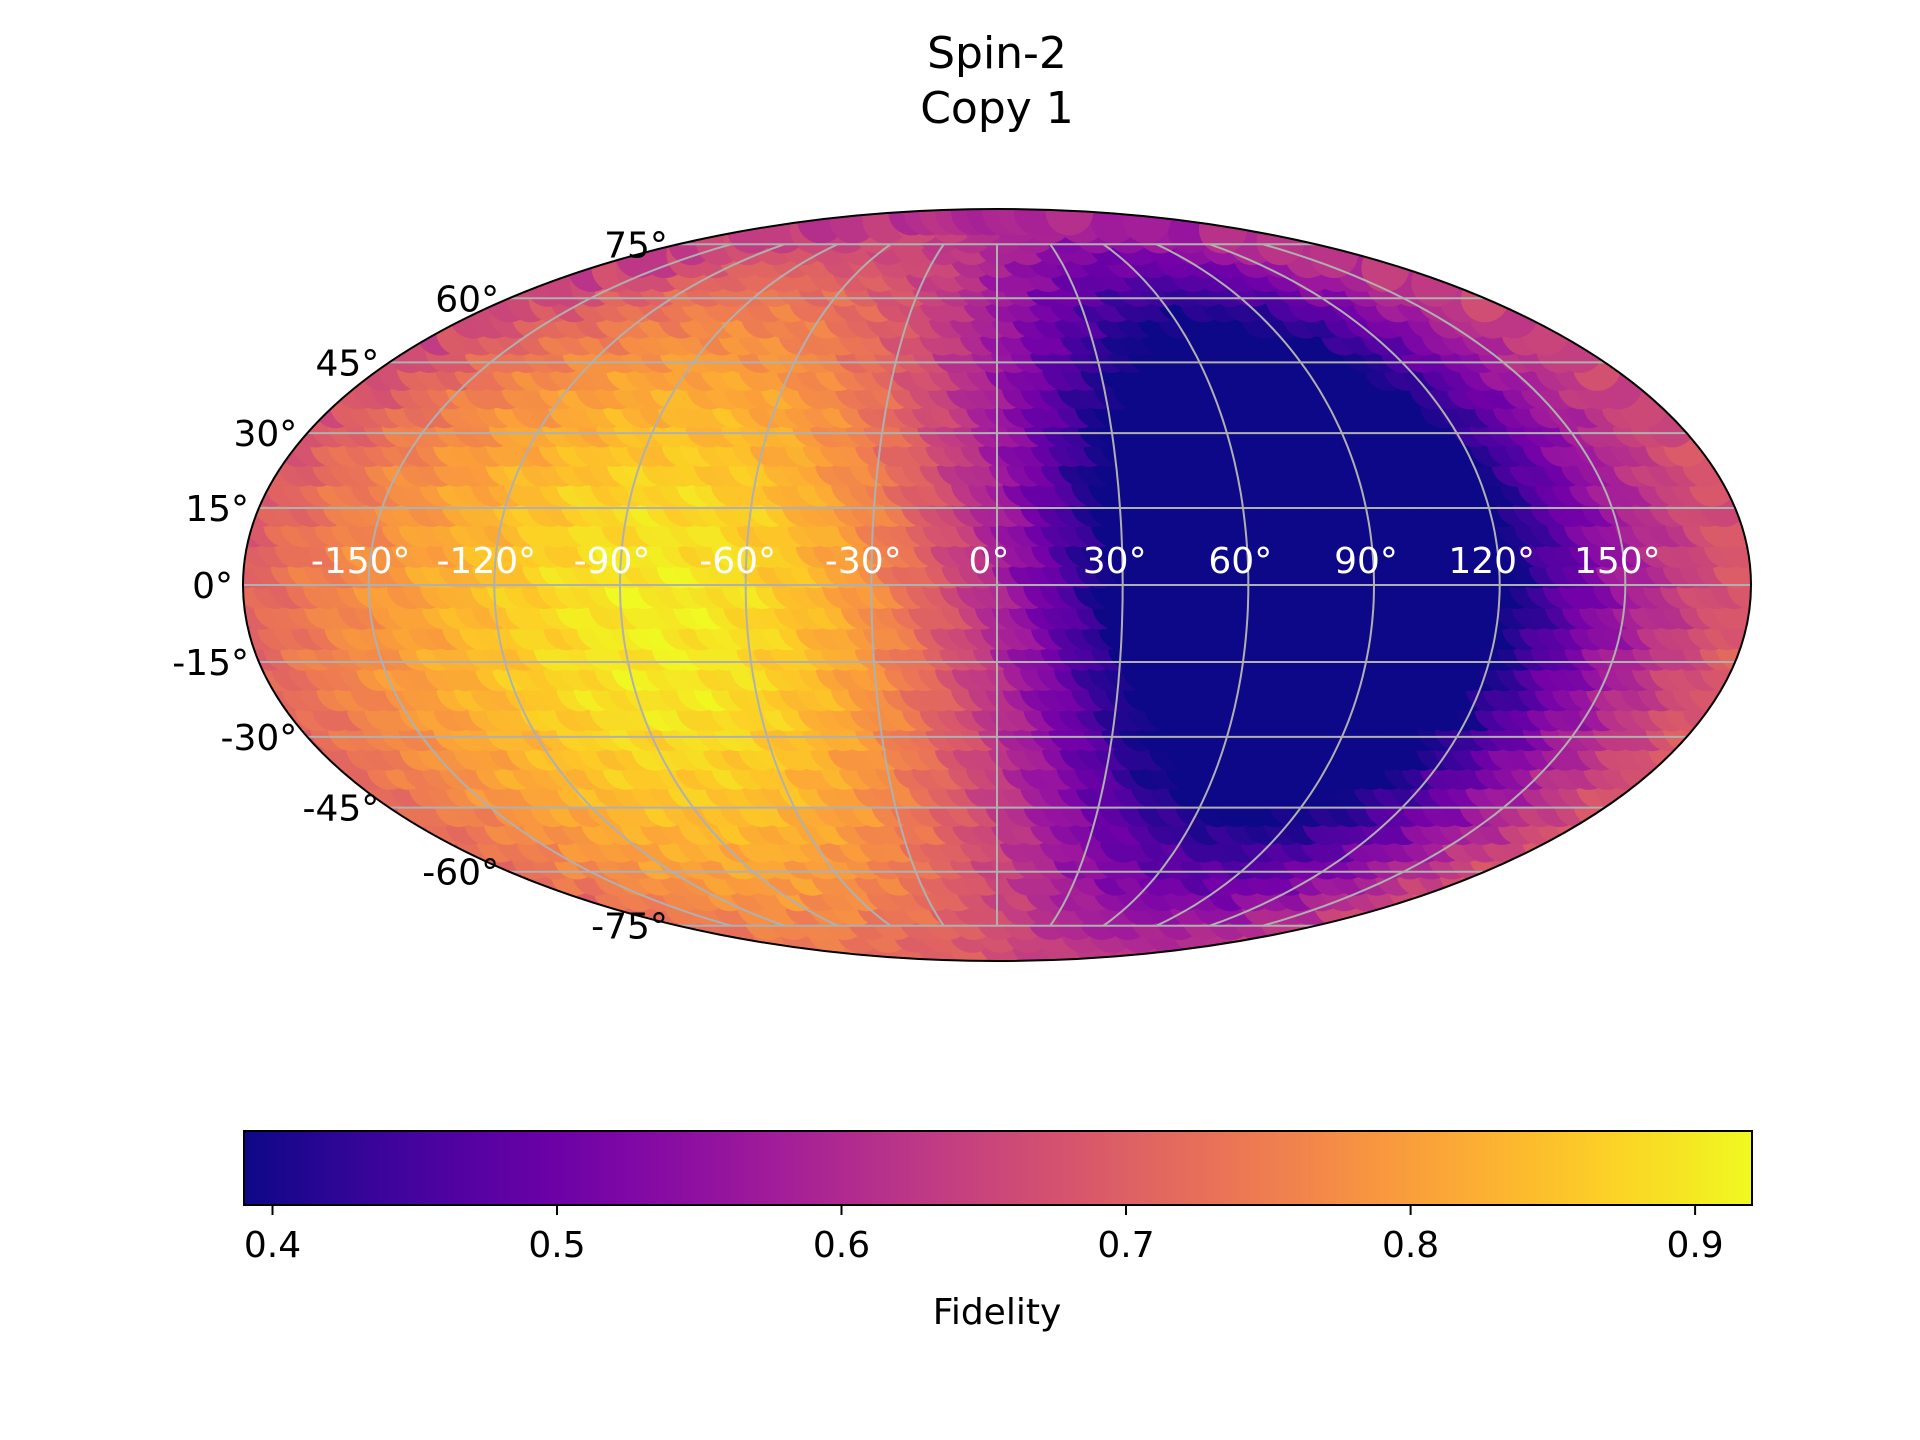 The image size is (1920, 1440). I want to click on latitude-tick-label: 45°, so click(347, 363).